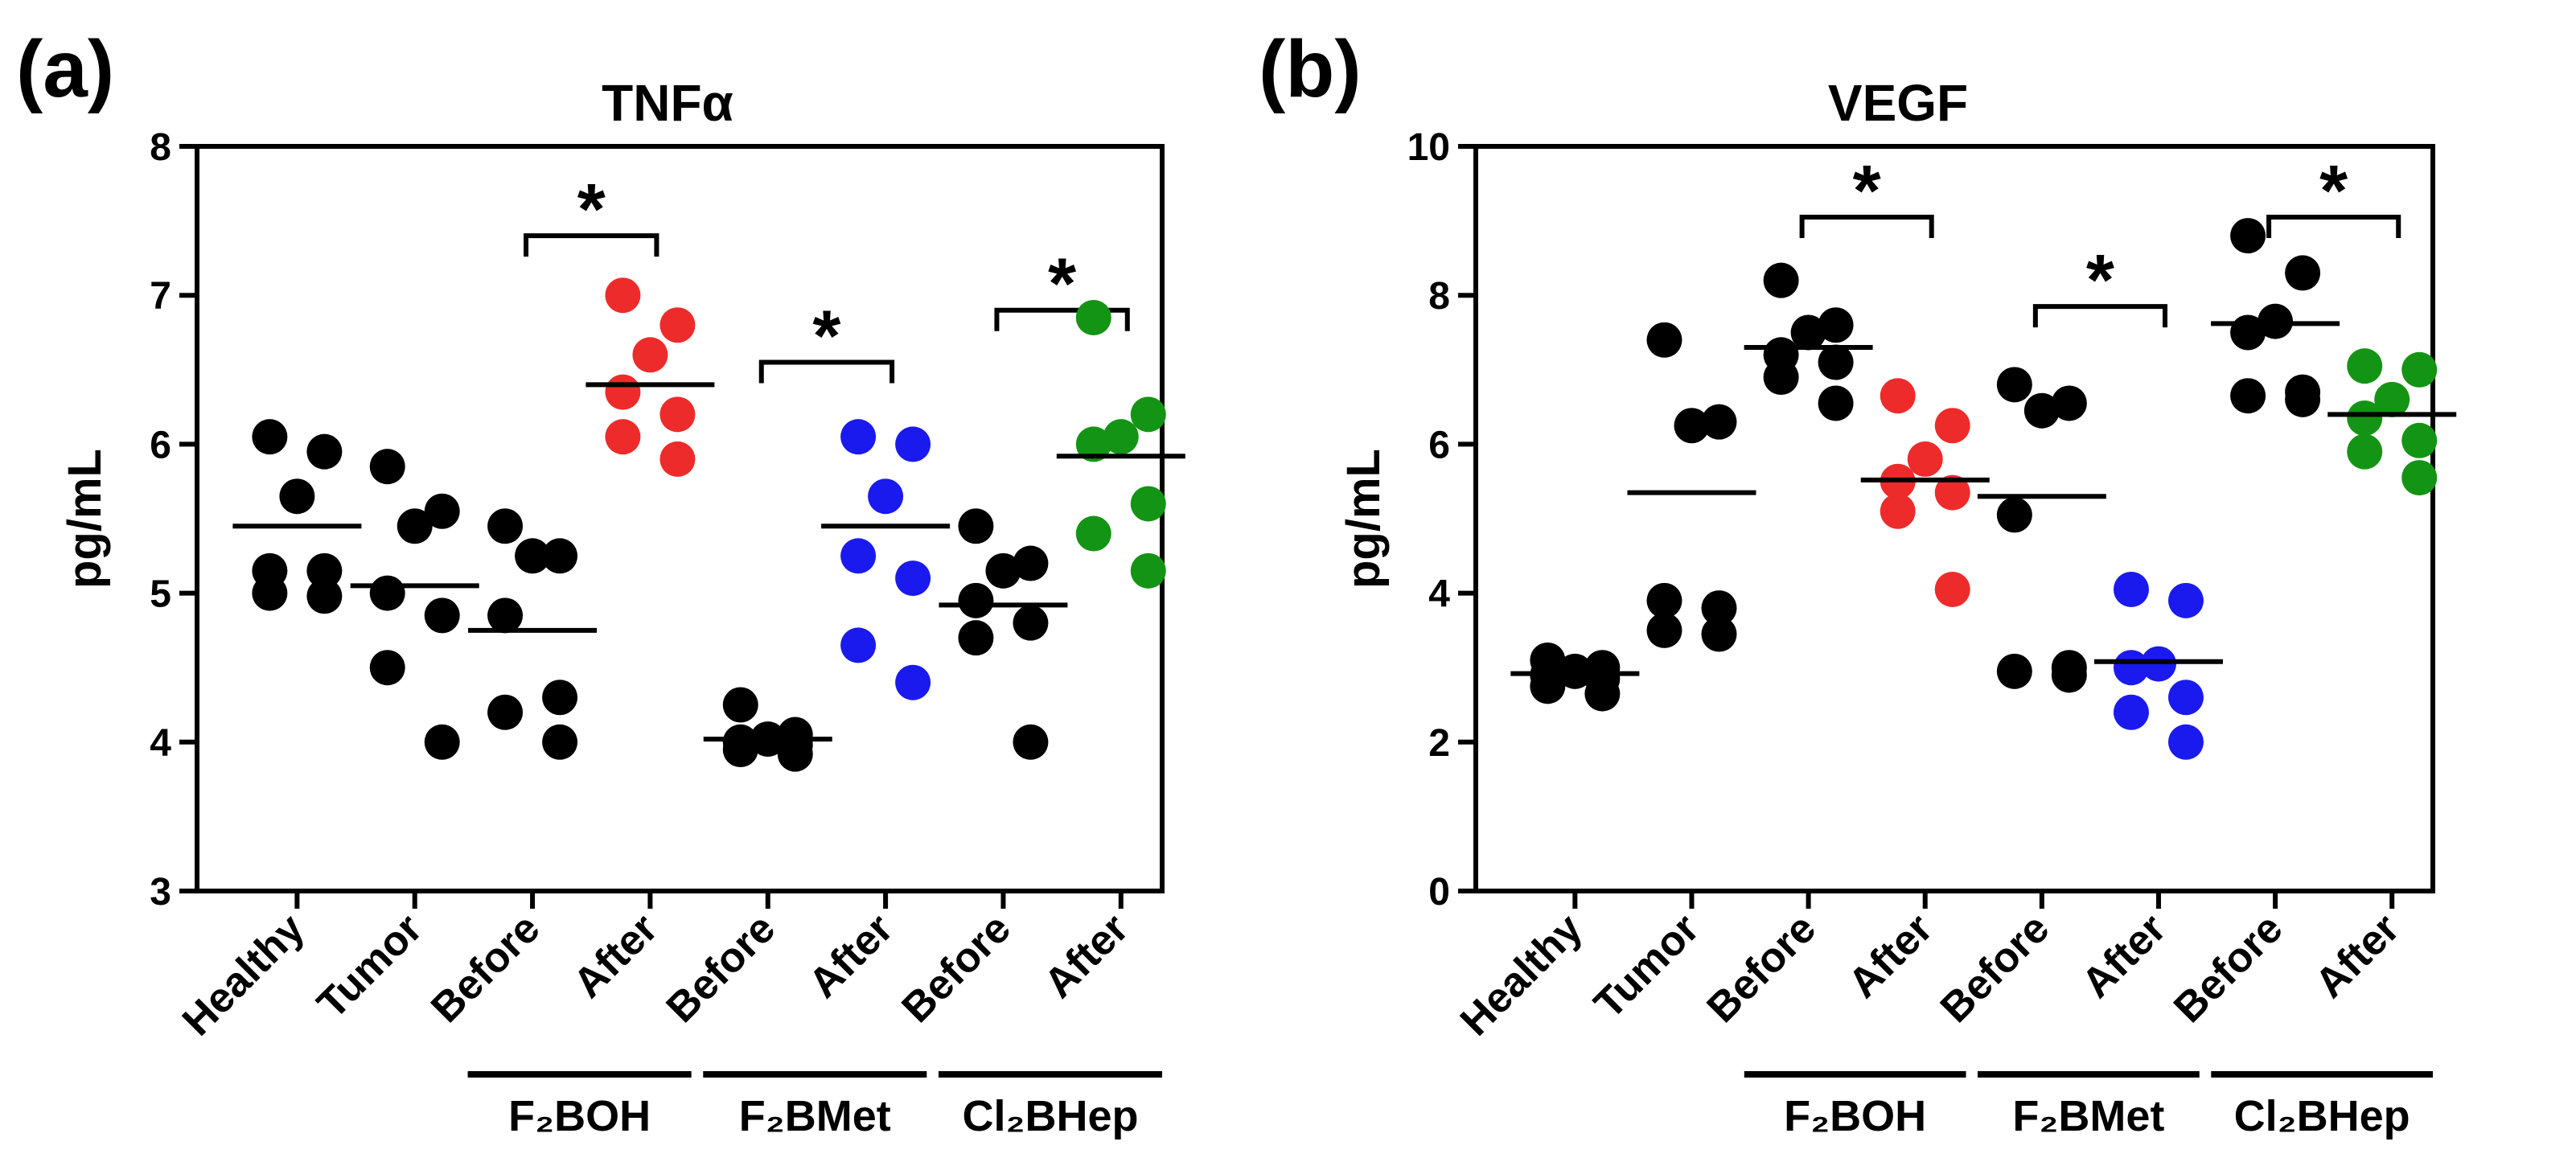  What do you see at coordinates (65, 69) in the screenshot?
I see `panel-label: (a)` at bounding box center [65, 69].